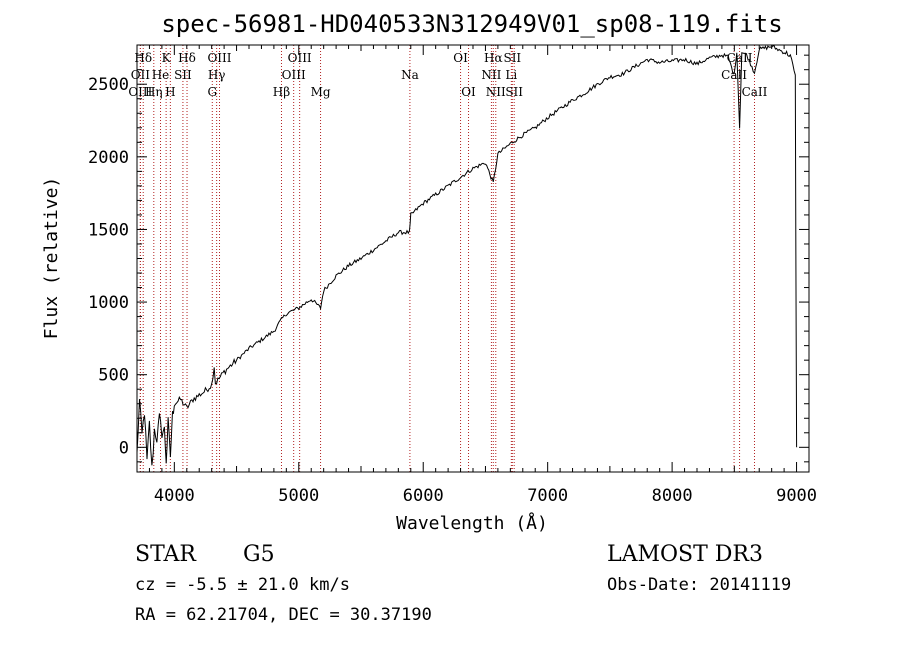 This screenshot has width=900, height=649. Describe the element at coordinates (672, 496) in the screenshot. I see `x-tick-label: 8000` at that location.